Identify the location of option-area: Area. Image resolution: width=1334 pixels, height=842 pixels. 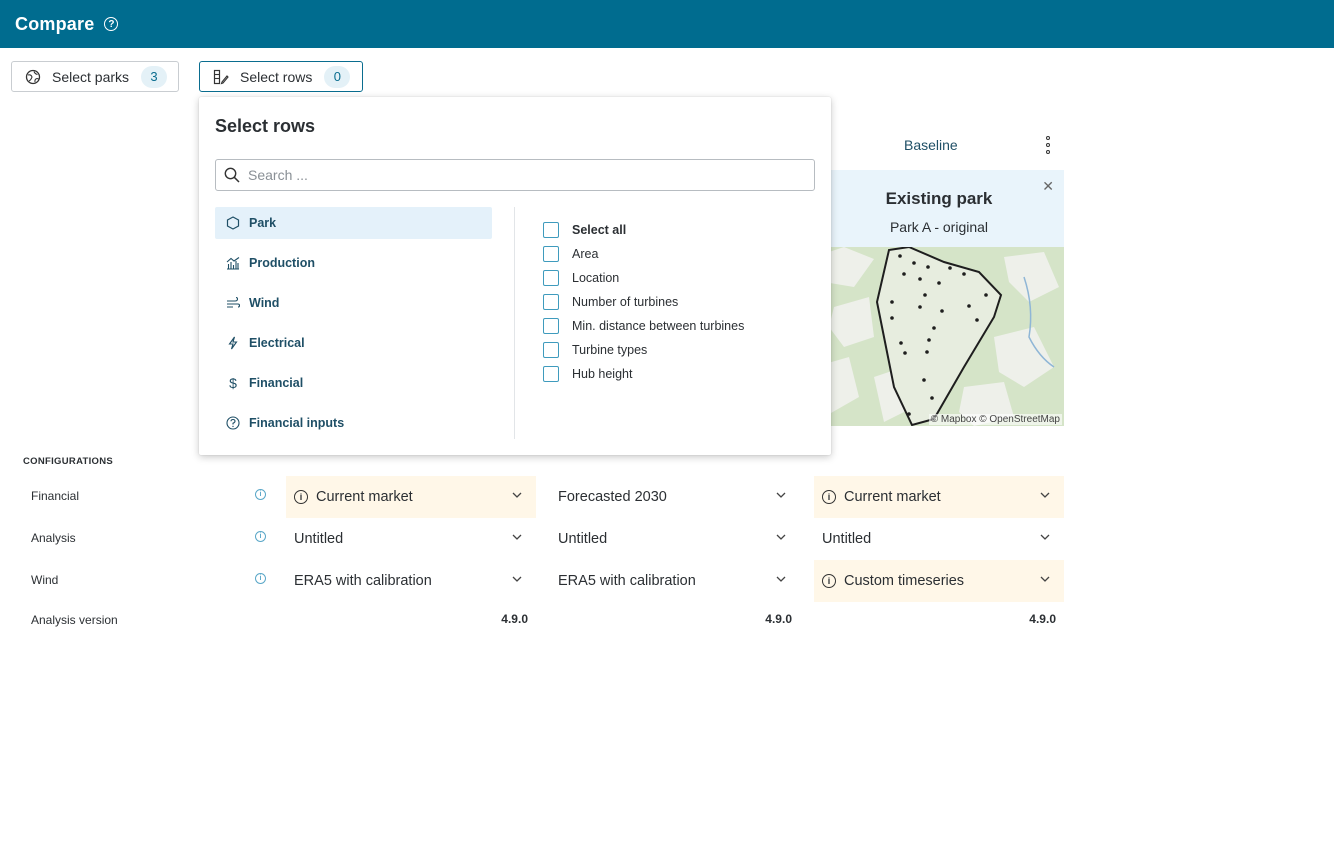
(643, 254).